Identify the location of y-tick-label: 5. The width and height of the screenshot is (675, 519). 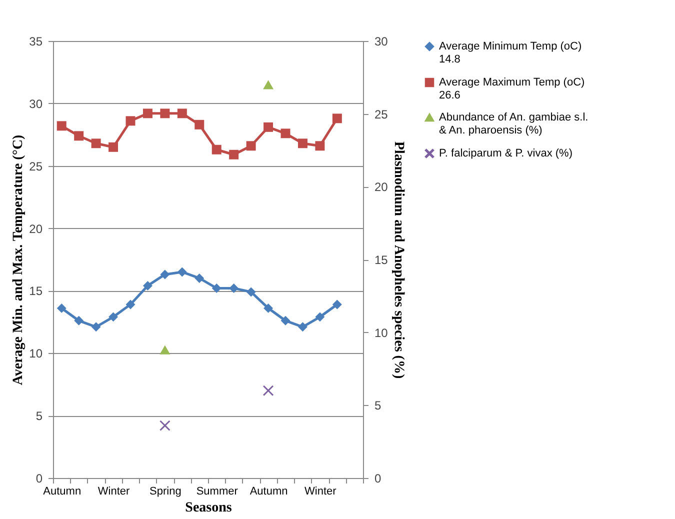
(39, 416).